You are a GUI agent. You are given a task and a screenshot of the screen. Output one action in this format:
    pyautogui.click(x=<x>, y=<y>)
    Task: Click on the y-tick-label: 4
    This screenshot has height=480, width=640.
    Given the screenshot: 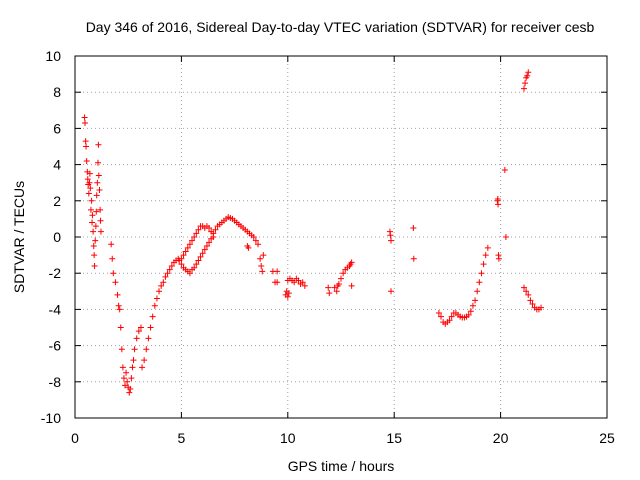 What is the action you would take?
    pyautogui.click(x=57, y=165)
    